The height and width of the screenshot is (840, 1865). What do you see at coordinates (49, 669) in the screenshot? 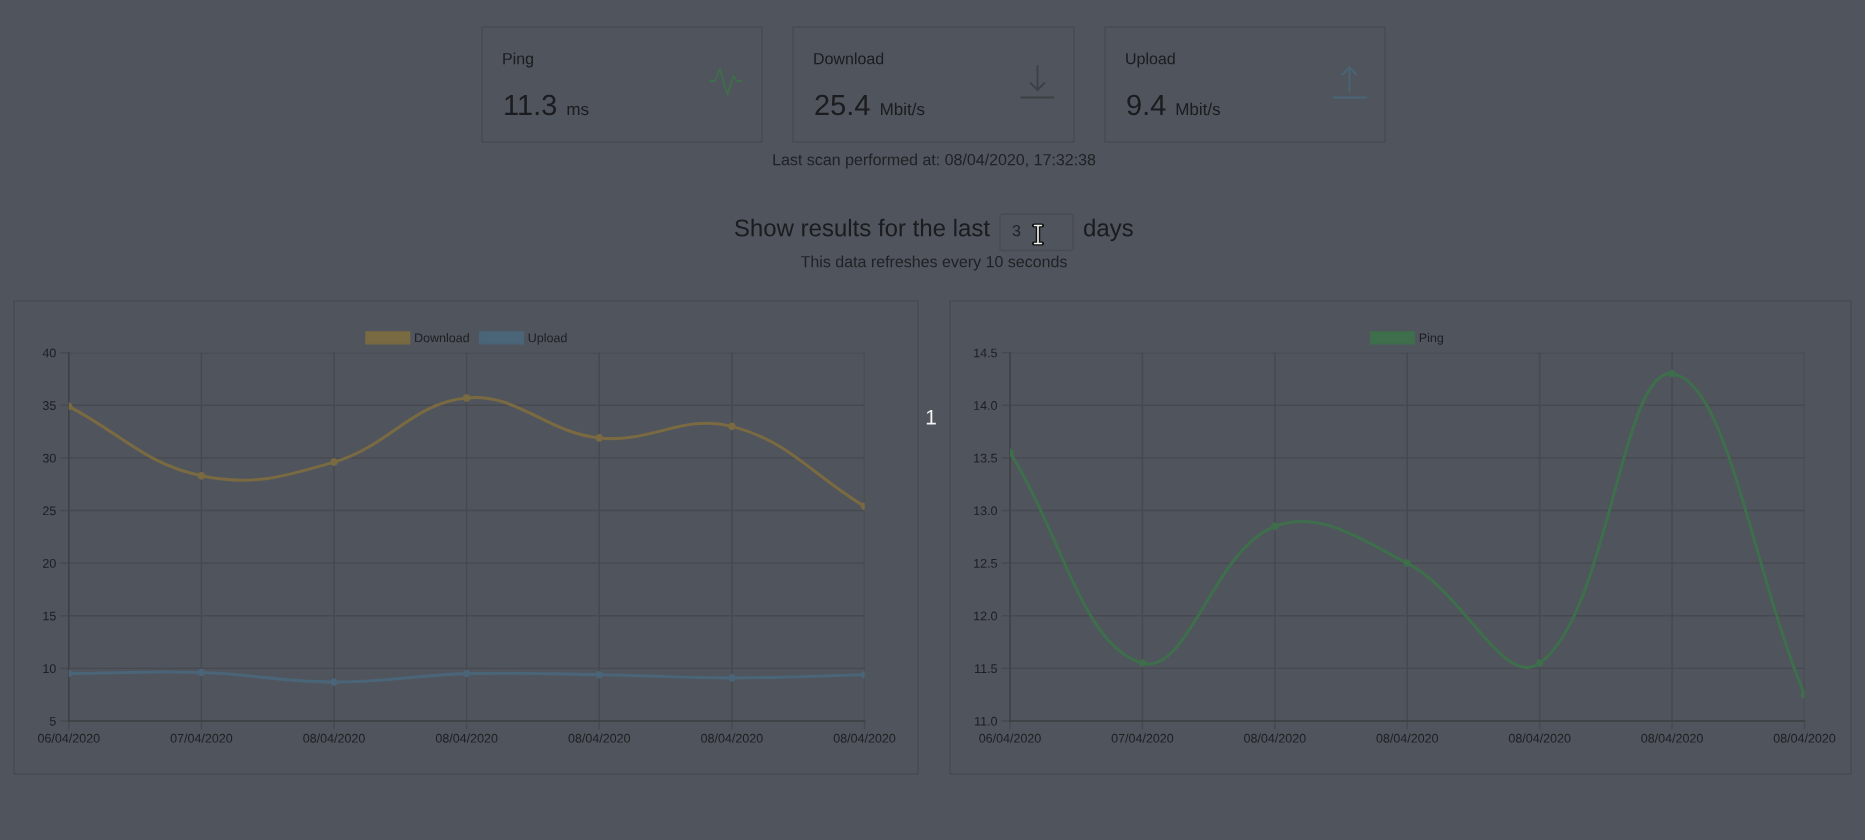
I see `y-tick-label: 10` at bounding box center [49, 669].